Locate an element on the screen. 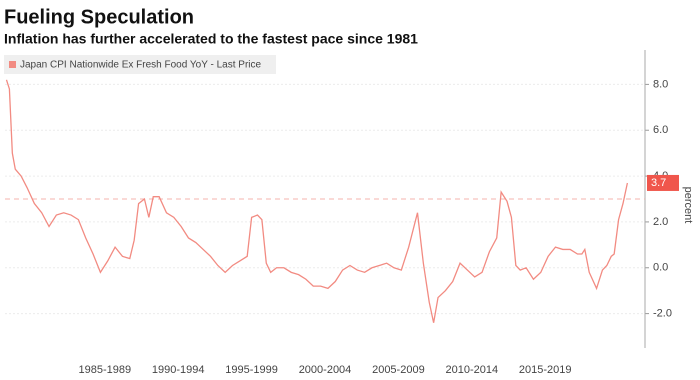 The height and width of the screenshot is (380, 700). x-tick-label: 2010-2014 is located at coordinates (471, 370).